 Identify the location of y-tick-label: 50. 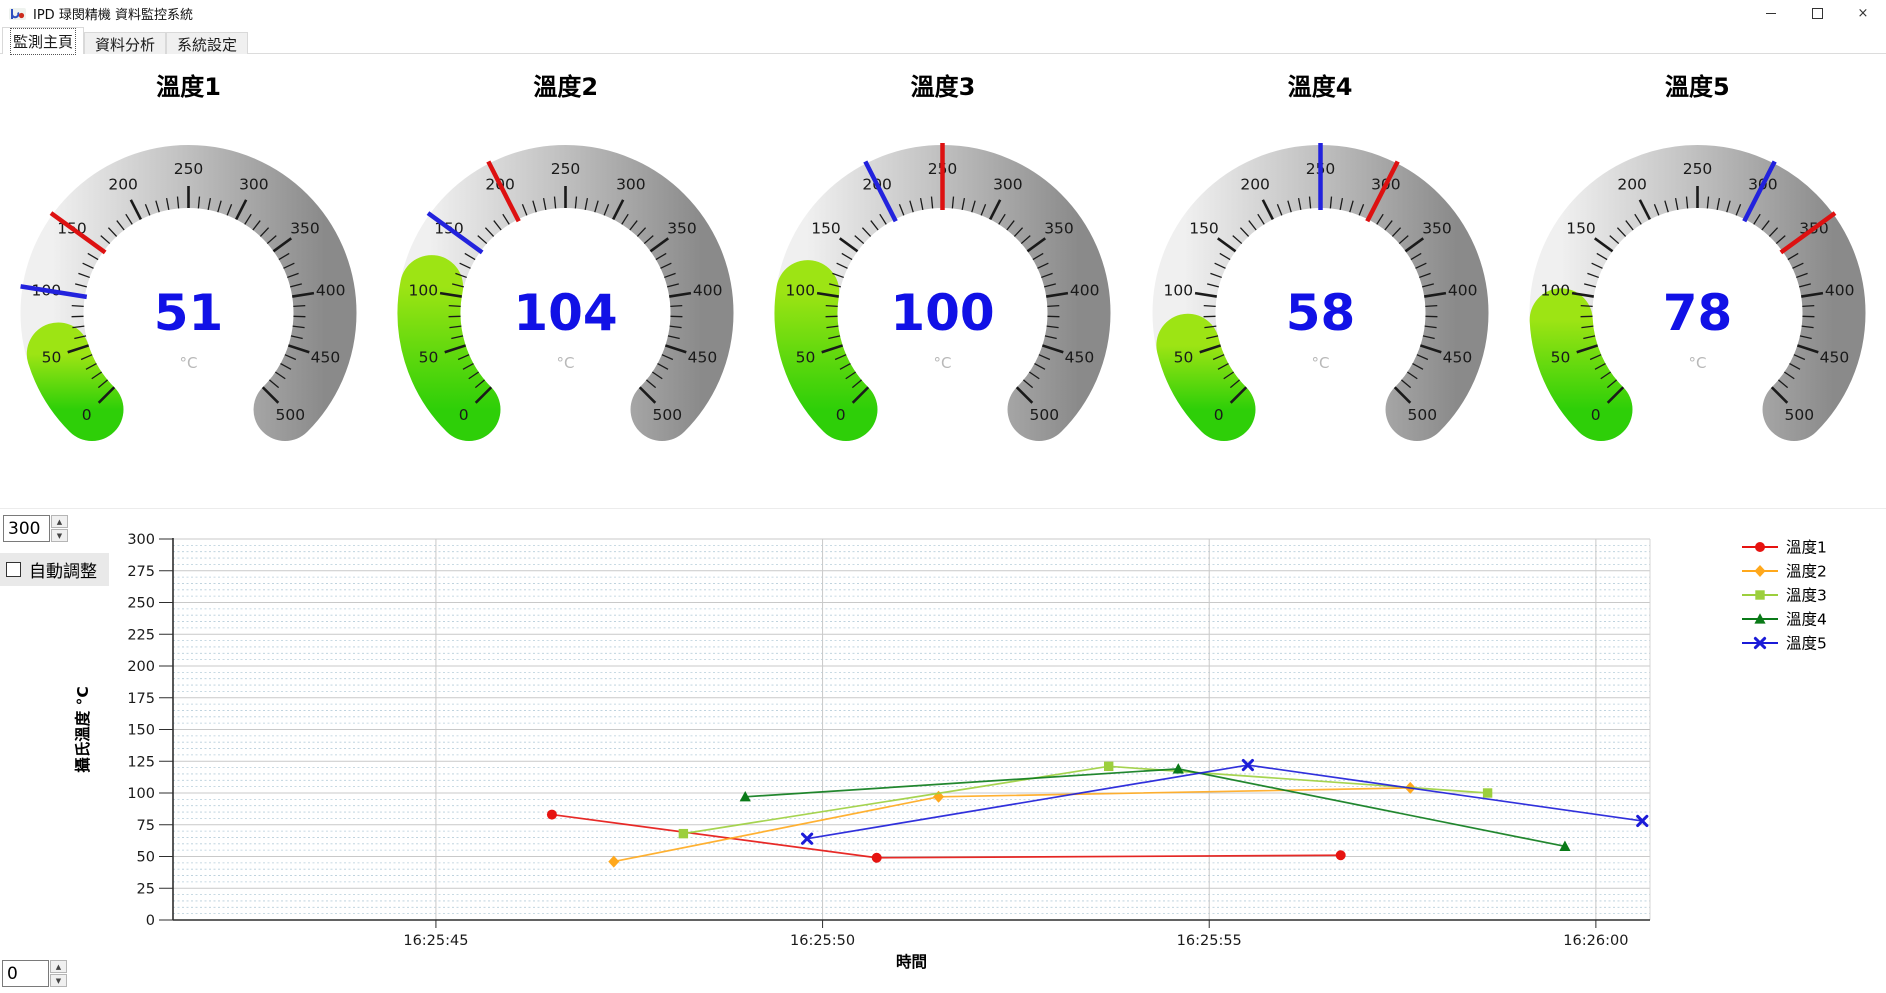
(146, 858).